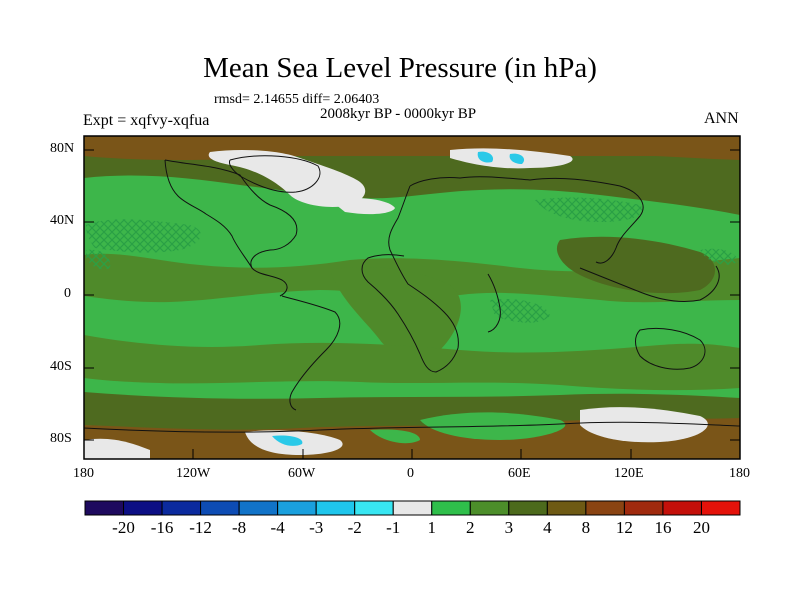  What do you see at coordinates (663, 527) in the screenshot?
I see `colorbar-label: 16` at bounding box center [663, 527].